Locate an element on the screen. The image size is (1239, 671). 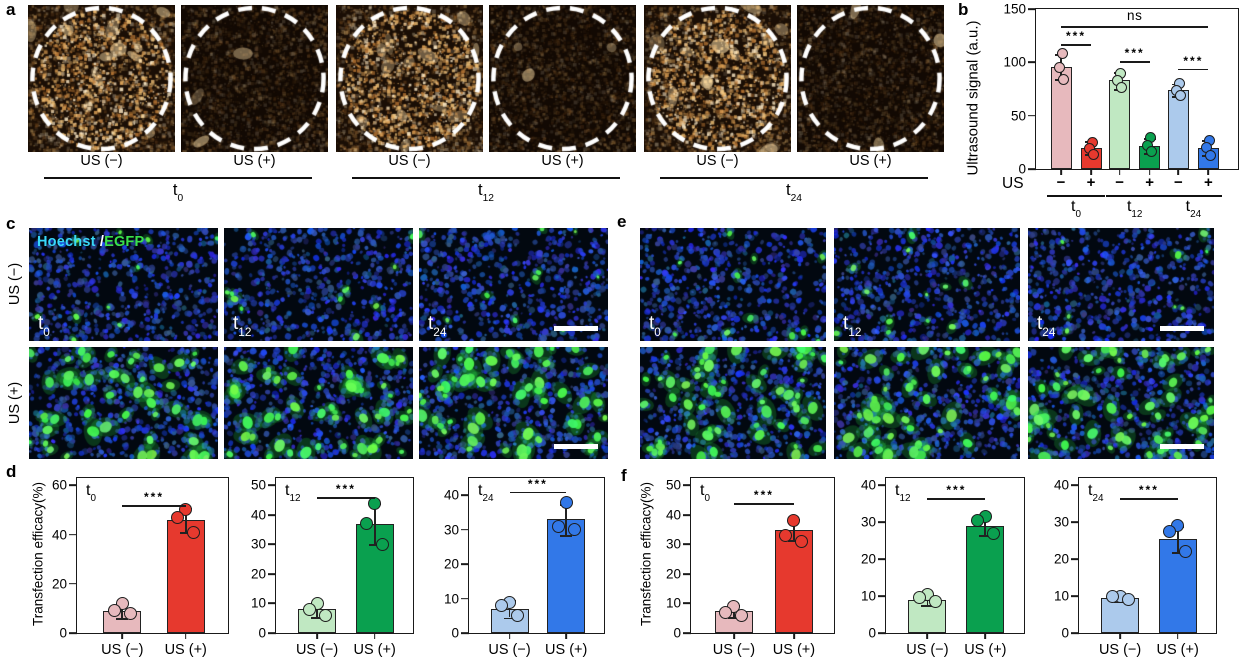
panel-d-label: d is located at coordinates (11, 471).